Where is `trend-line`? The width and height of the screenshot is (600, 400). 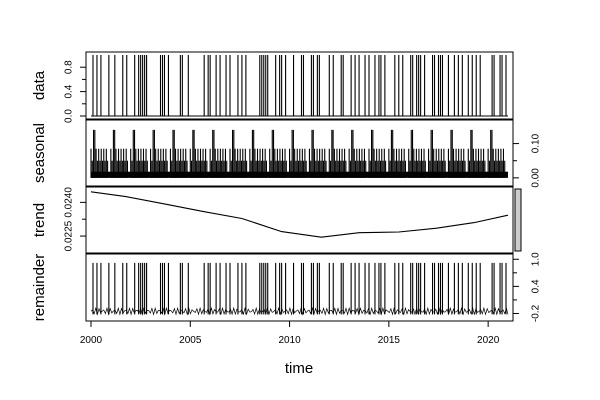
trend-line is located at coordinates (299, 214).